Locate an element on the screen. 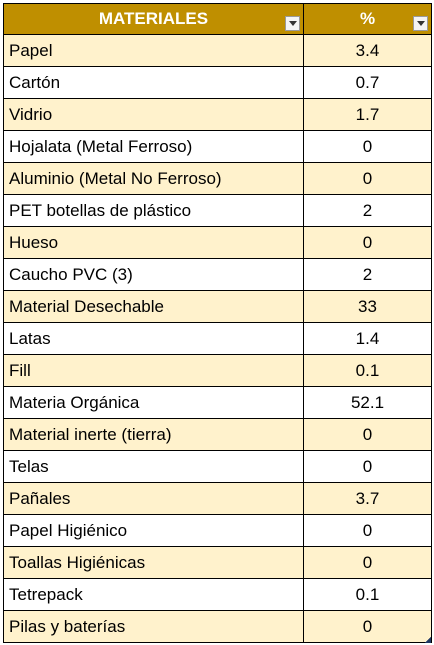 The height and width of the screenshot is (645, 434). table-row: Pañales 3.7 is located at coordinates (217, 498).